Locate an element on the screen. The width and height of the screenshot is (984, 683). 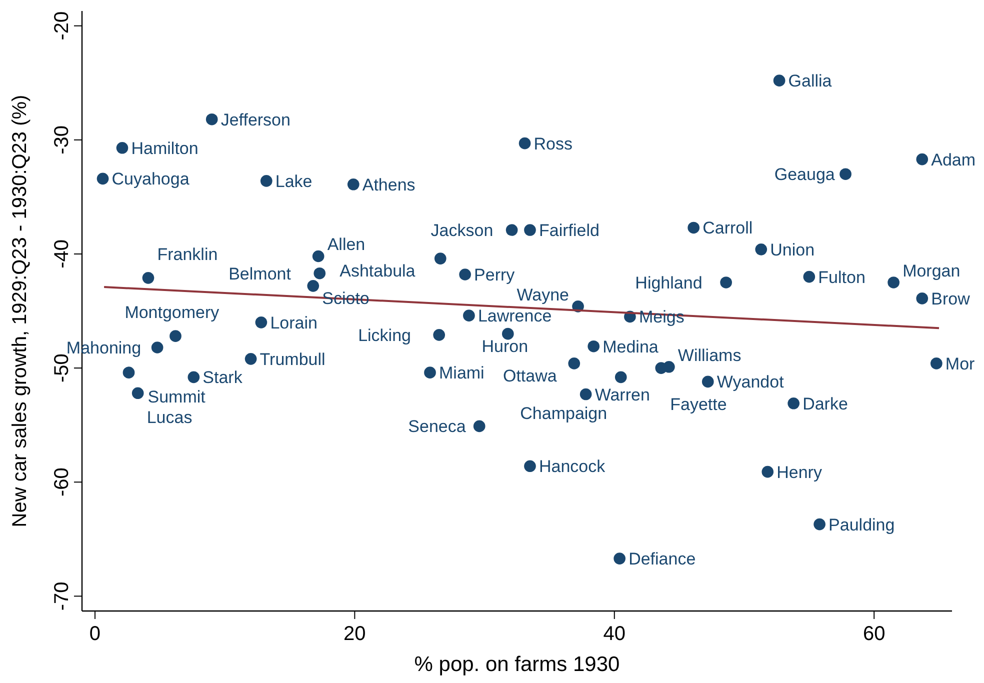
annotation: Wayne is located at coordinates (543, 294).